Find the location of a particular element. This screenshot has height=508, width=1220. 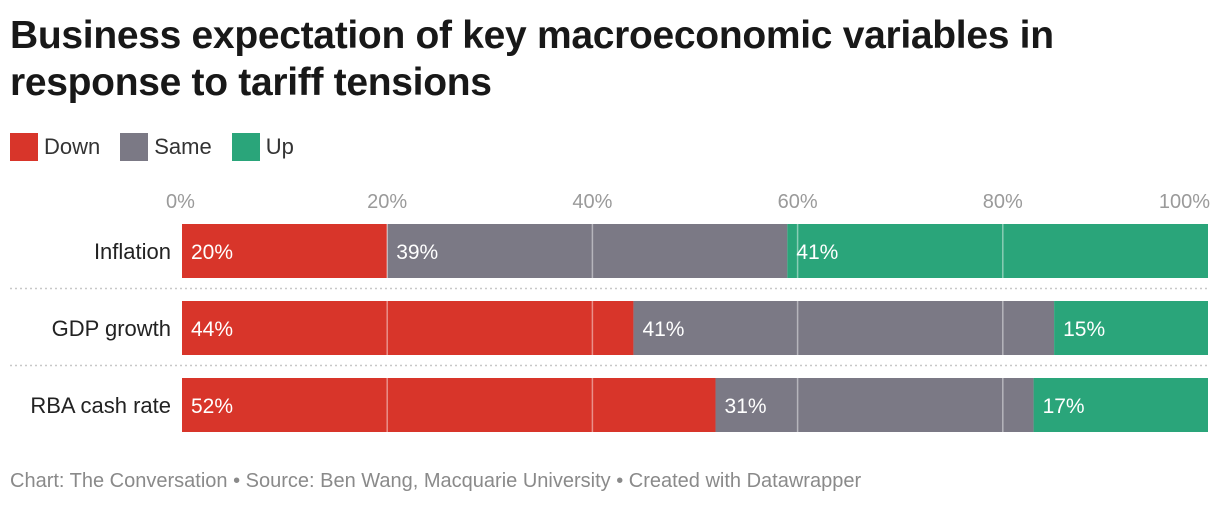

category-label-0: Inflation is located at coordinates (132, 251).